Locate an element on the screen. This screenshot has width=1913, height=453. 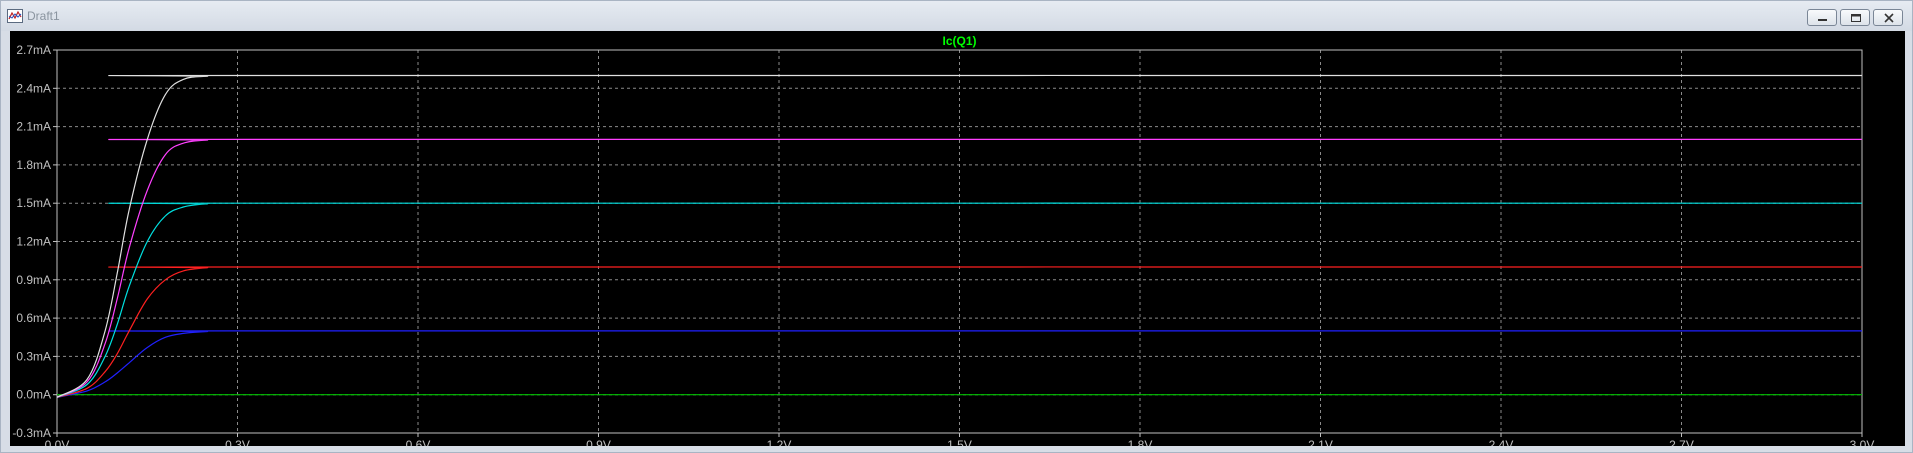
x-tick-label: 0.9V is located at coordinates (598, 442).